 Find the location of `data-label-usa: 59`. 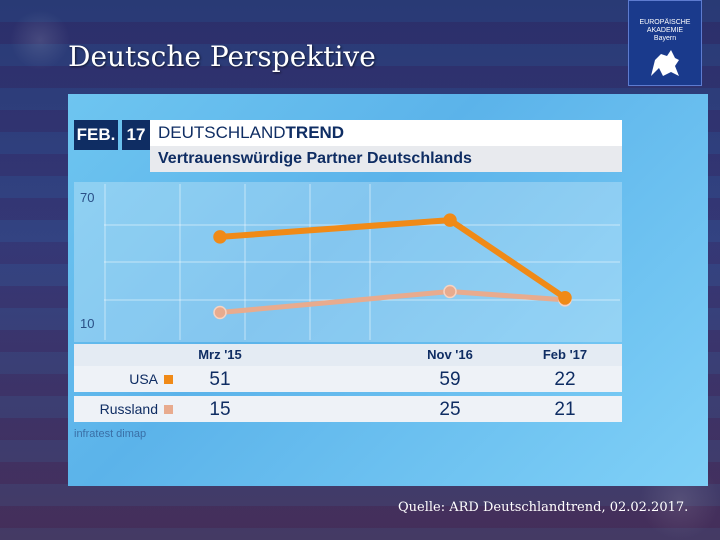

data-label-usa: 59 is located at coordinates (450, 379).